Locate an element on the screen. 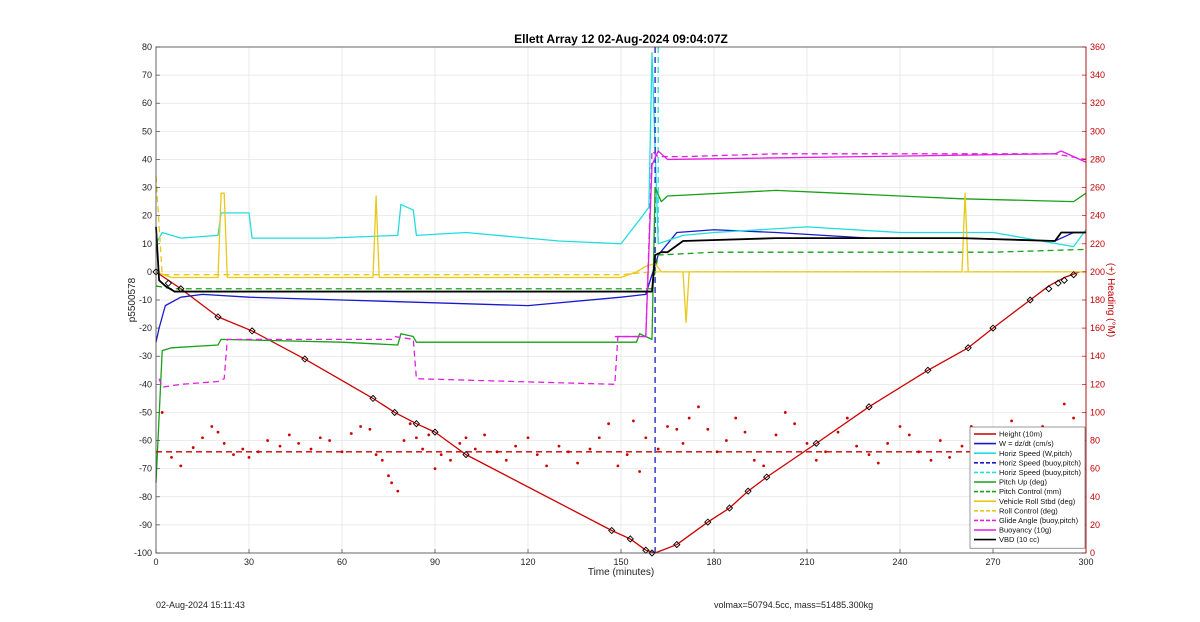 The width and height of the screenshot is (1200, 622). y-tick-label: 0 is located at coordinates (149, 272).